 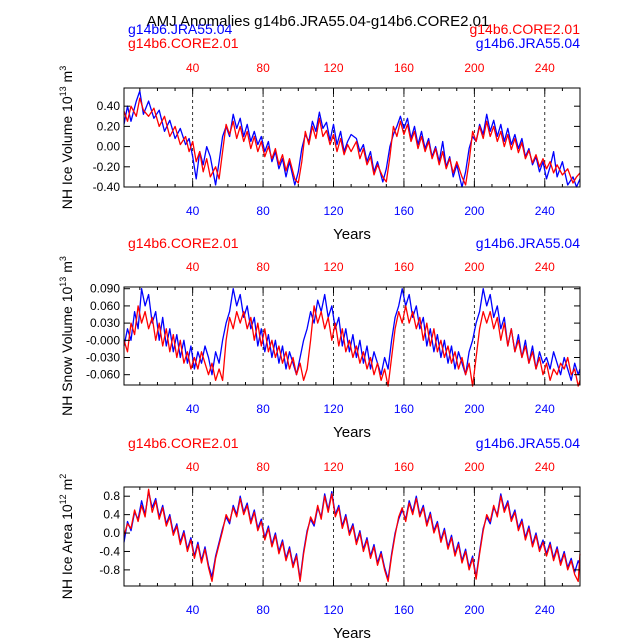 I want to click on y-axis-label-part: NH Ice Volume 10, so click(x=67, y=152).